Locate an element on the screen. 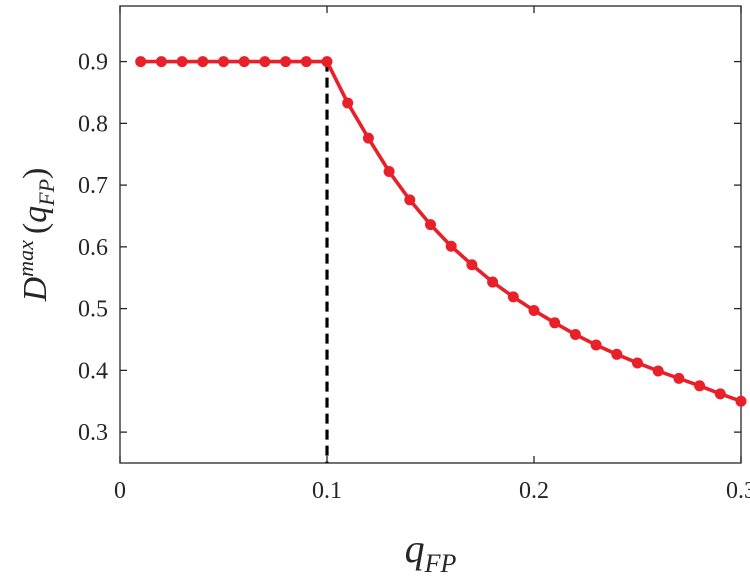 This screenshot has width=750, height=577. x-tick-label: 0.2 is located at coordinates (534, 491).